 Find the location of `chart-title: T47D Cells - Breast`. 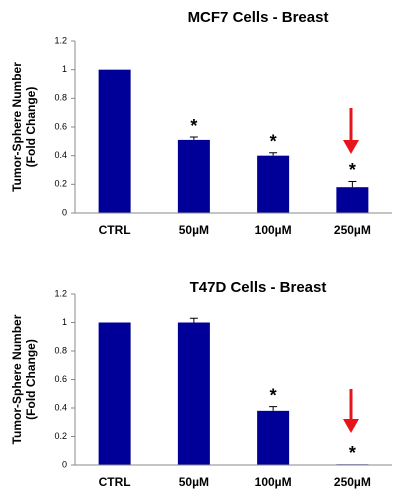

chart-title: T47D Cells - Breast is located at coordinates (258, 287).